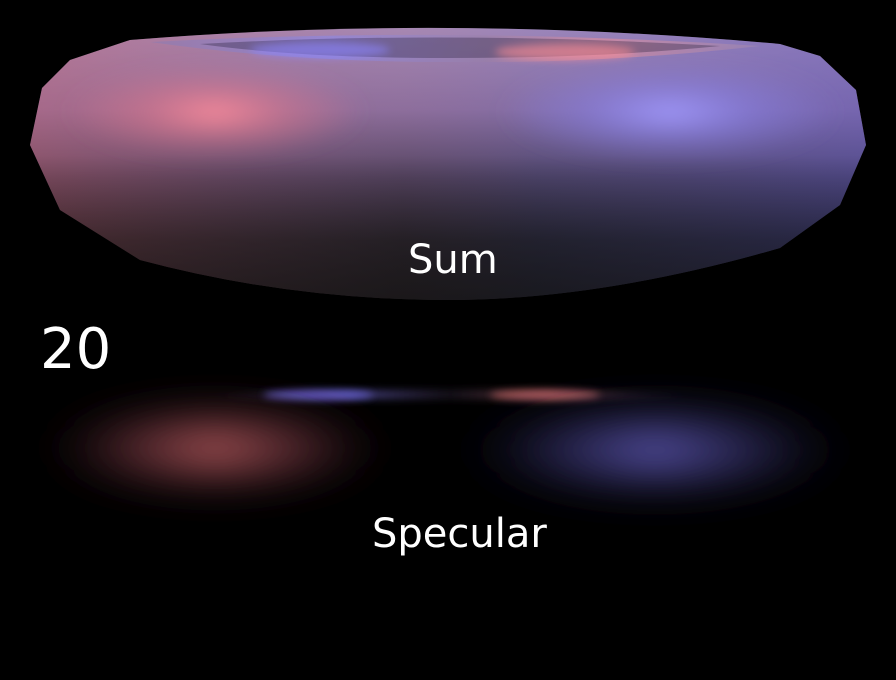 Image resolution: width=896 pixels, height=680 pixels. Describe the element at coordinates (459, 534) in the screenshot. I see `specular-label: Specular` at that location.